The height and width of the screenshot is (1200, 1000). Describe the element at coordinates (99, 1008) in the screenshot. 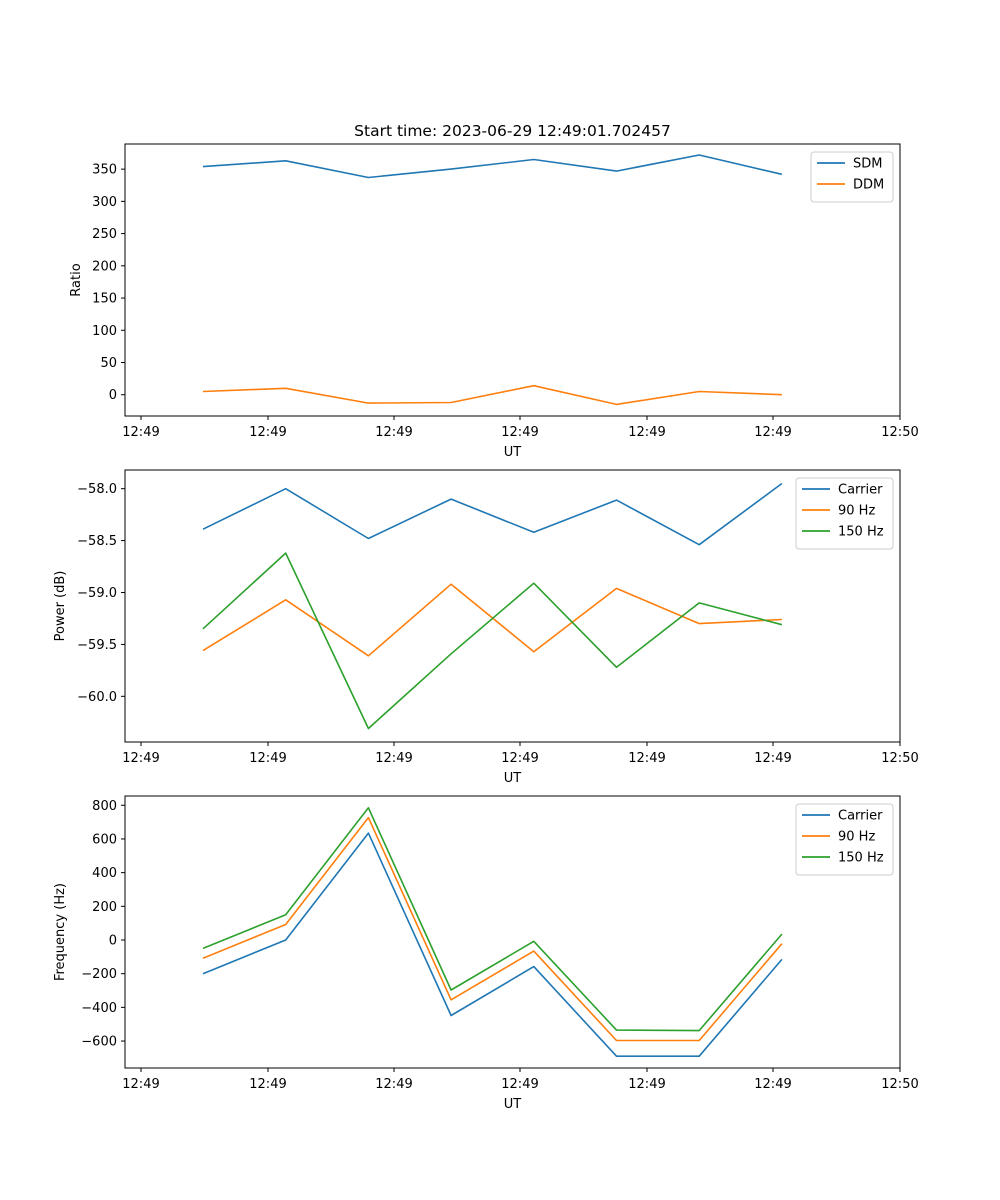

I see `y-tick-label: −400` at that location.